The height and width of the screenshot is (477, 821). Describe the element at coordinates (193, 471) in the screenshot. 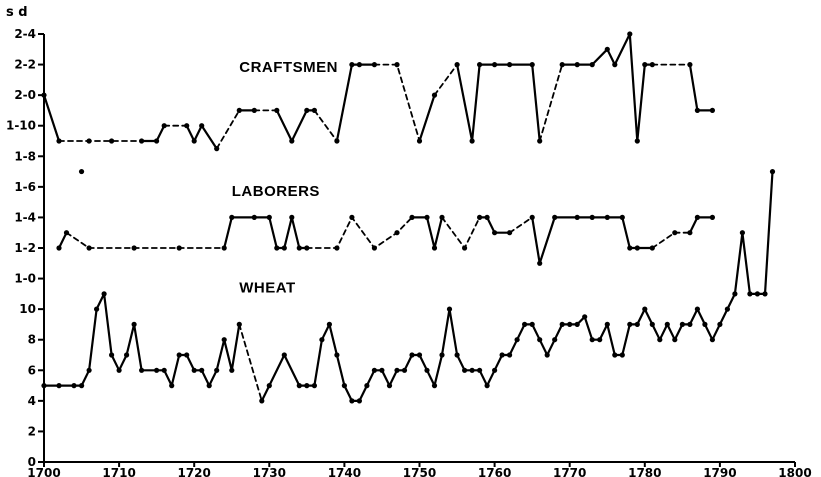

I see `x-tick-label: 1720` at that location.